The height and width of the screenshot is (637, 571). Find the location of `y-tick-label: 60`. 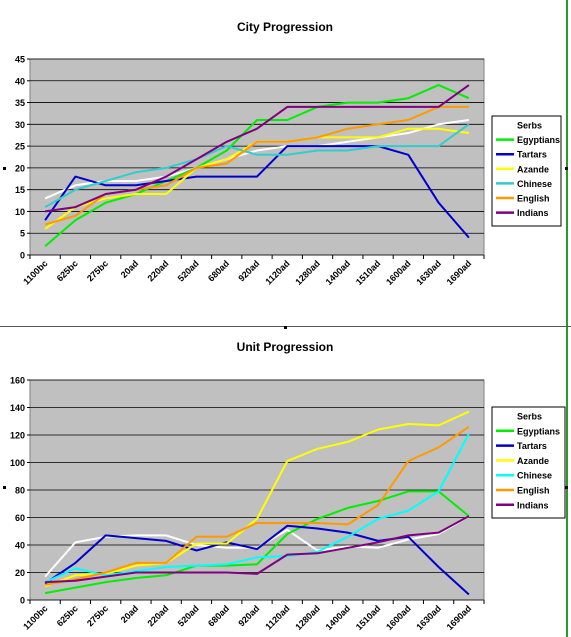

y-tick-label: 60 is located at coordinates (20, 518).